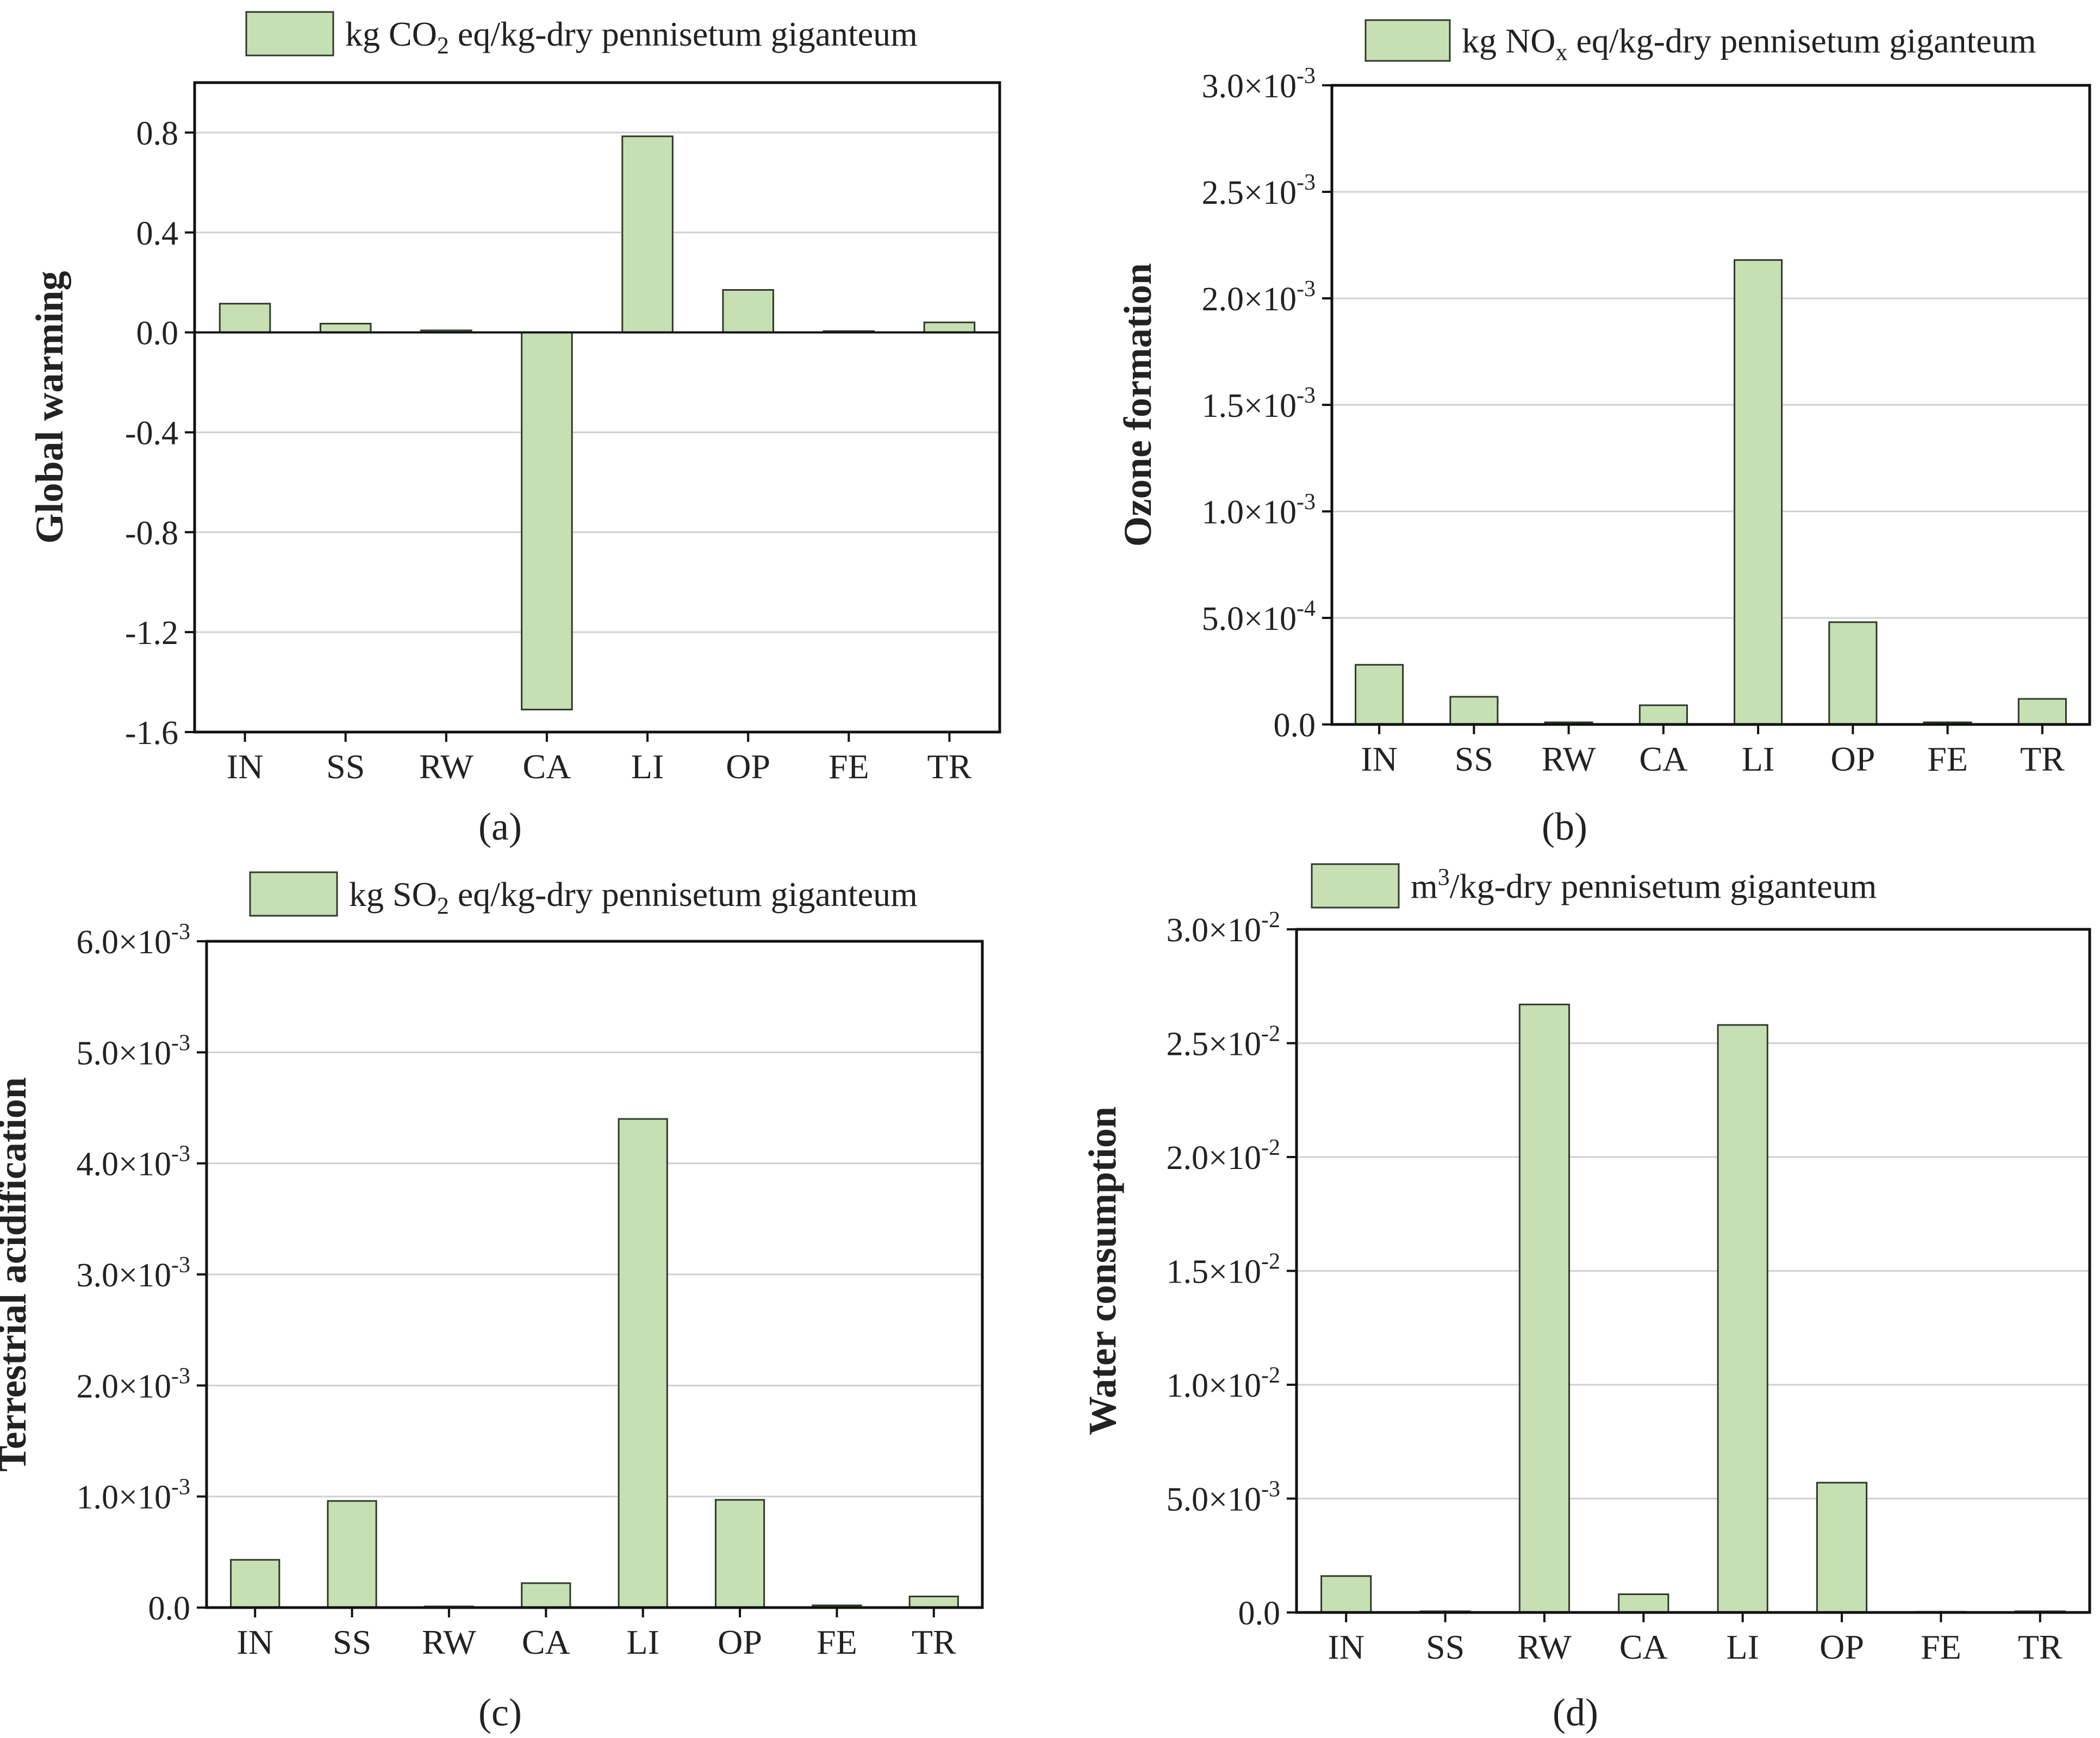  Describe the element at coordinates (1259, 616) in the screenshot. I see `y-tick-label: 5.0×10⁻⁴` at that location.